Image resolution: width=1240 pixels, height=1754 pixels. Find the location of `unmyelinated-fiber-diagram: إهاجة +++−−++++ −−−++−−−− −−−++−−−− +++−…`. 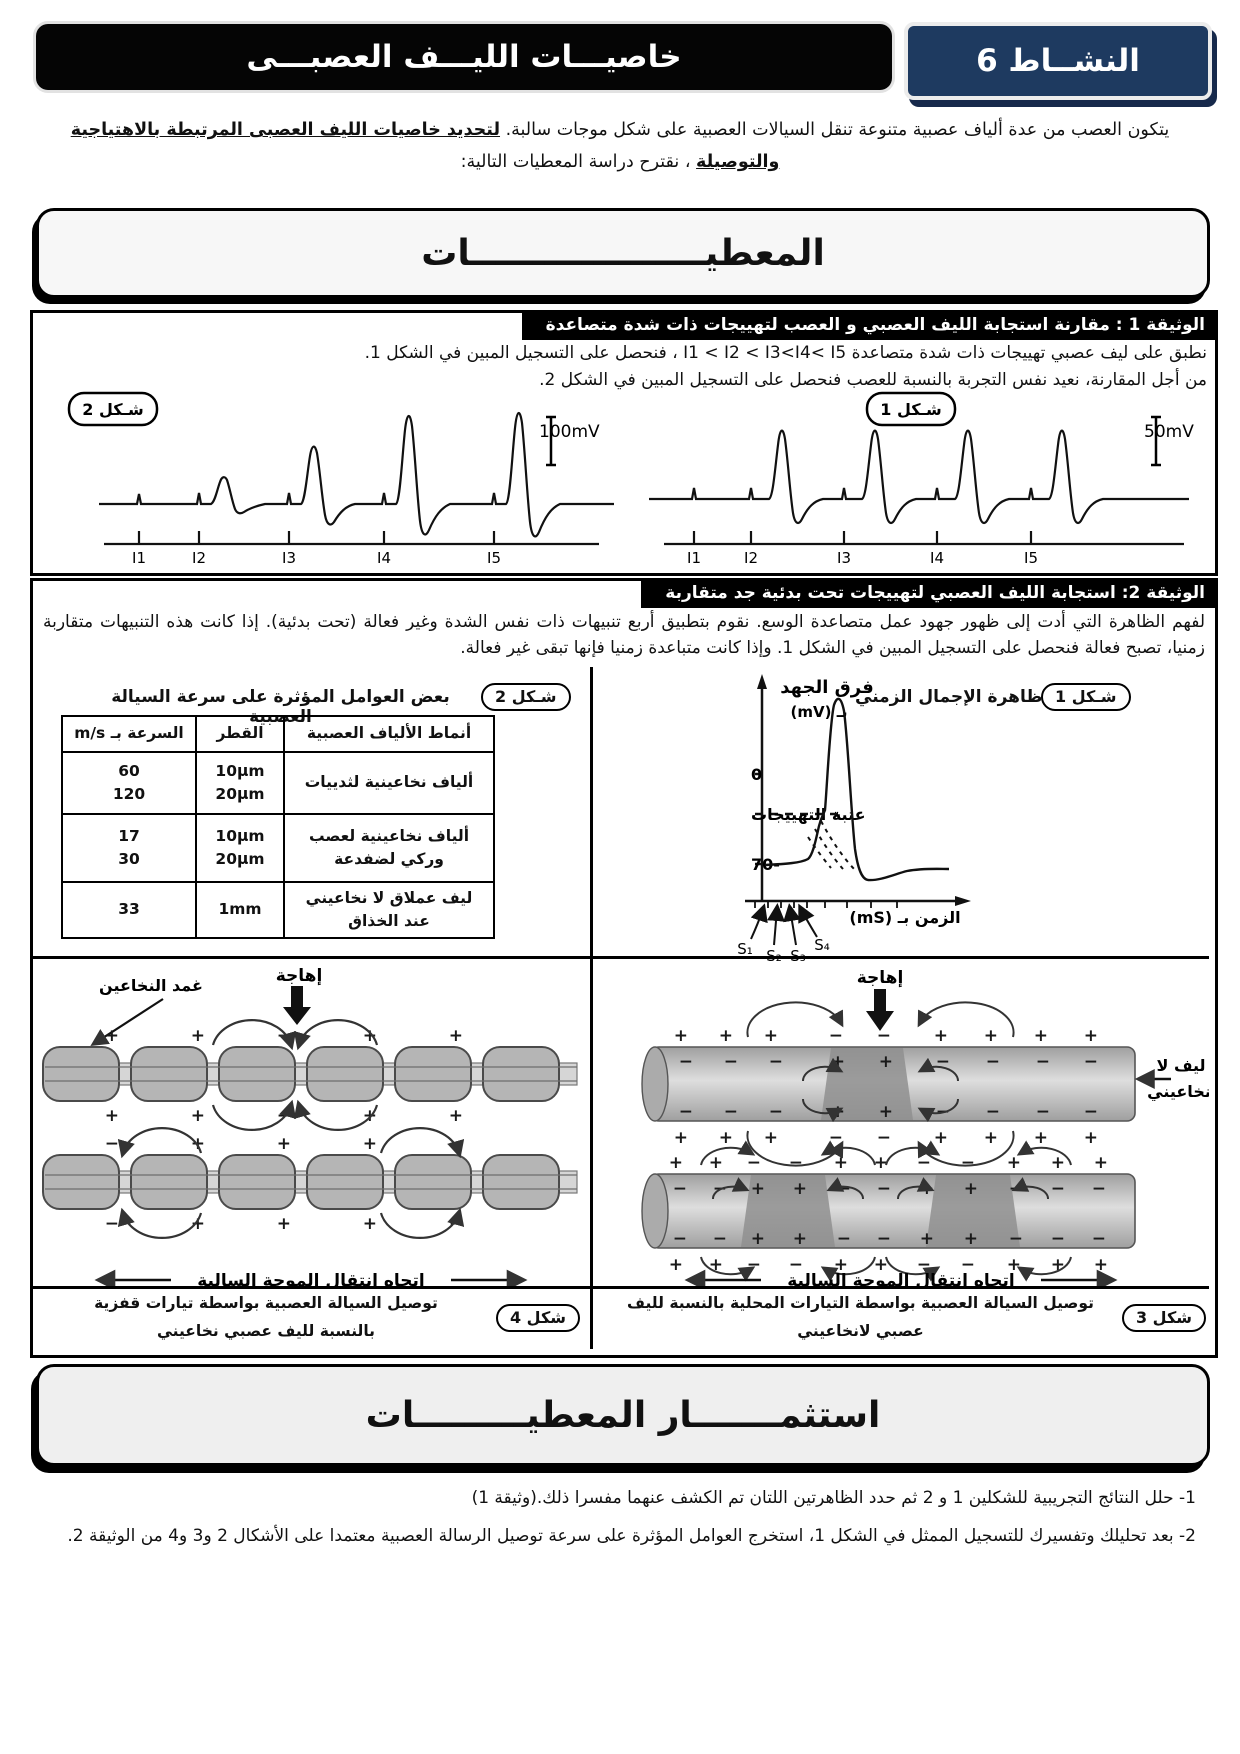

unmyelinated-fiber-diagram: إهاجة +++−−++++ −−−++−−−− −−−++−−−− +++−… is located at coordinates (925, 1127).